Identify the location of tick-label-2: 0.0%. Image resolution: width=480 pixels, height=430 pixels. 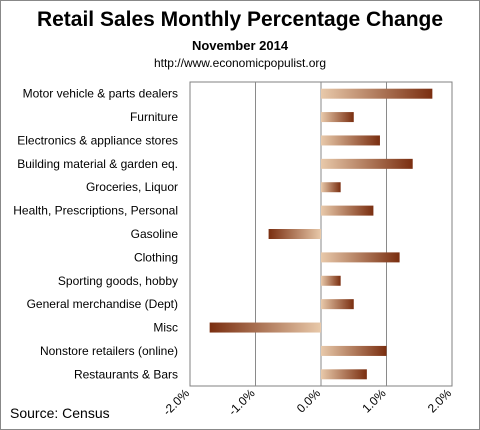
(308, 400).